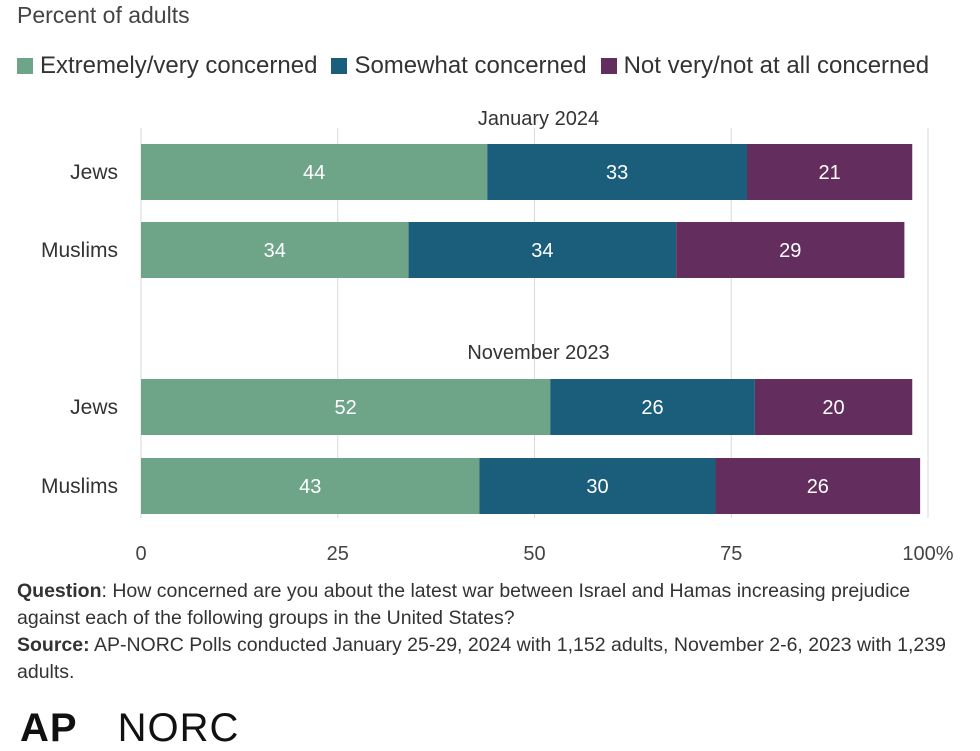  What do you see at coordinates (25, 66) in the screenshot?
I see `legend-swatch-extremely-very` at bounding box center [25, 66].